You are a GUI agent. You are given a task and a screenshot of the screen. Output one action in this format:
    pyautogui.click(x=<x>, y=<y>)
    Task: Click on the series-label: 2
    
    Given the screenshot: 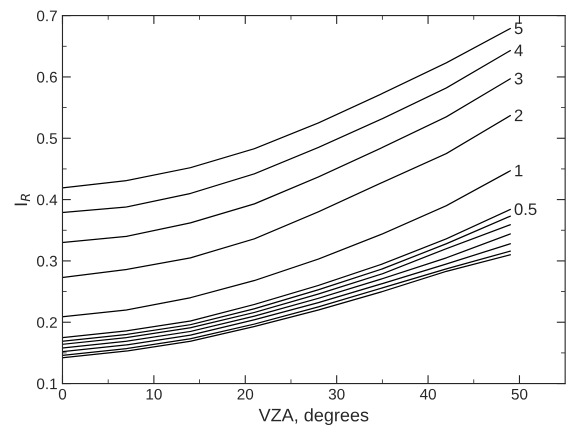 What is the action you would take?
    pyautogui.click(x=518, y=115)
    